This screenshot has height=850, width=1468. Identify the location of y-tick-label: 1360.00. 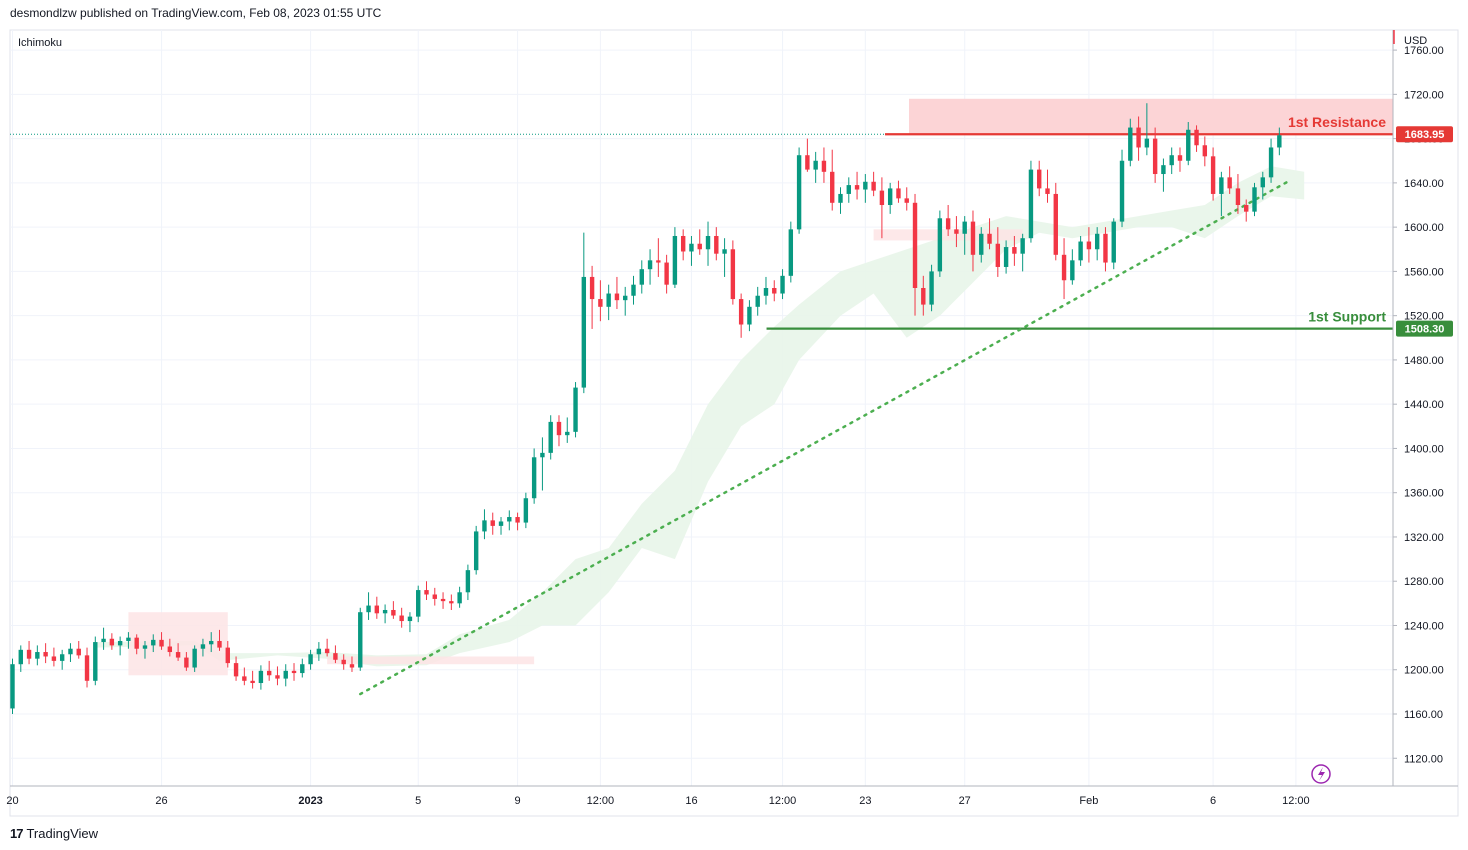
(1424, 494).